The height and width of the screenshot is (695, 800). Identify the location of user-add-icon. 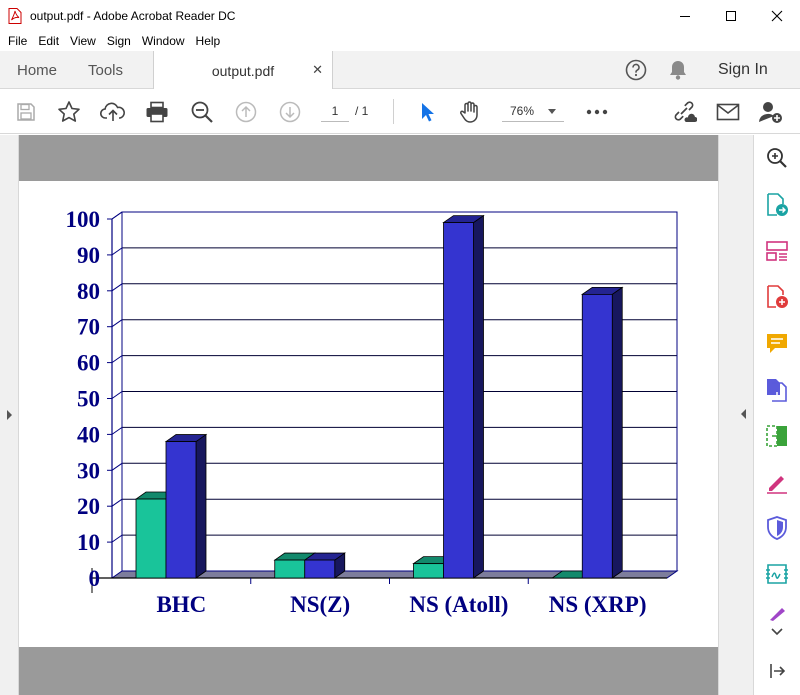
(770, 112).